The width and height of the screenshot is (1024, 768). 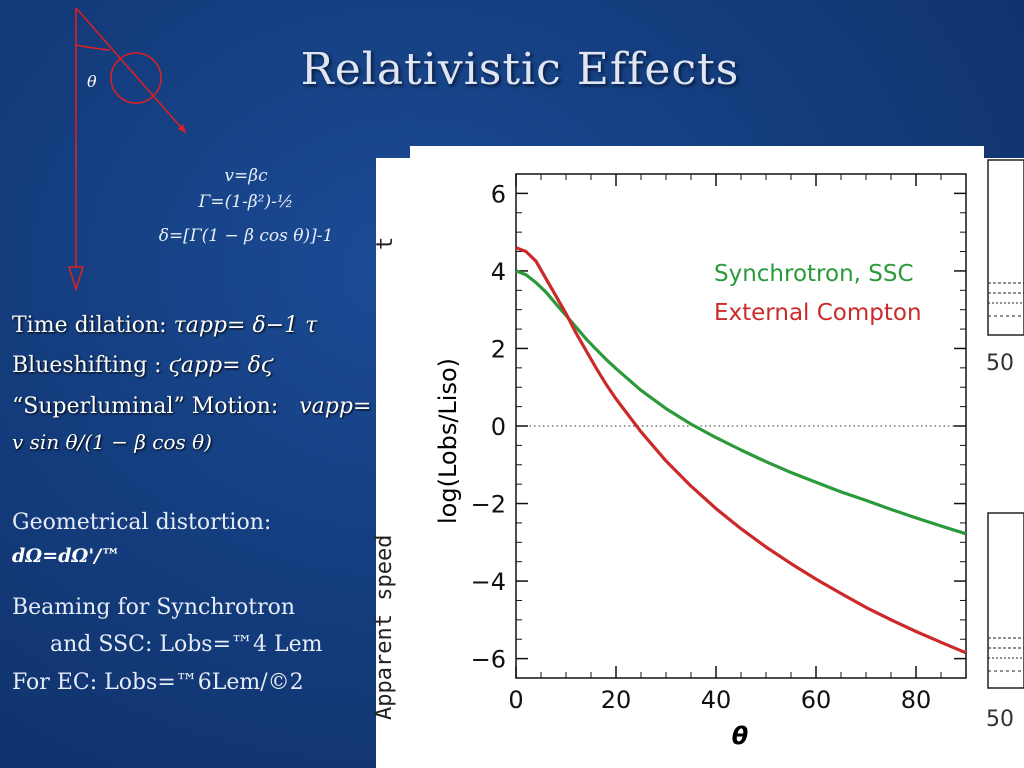 What do you see at coordinates (498, 427) in the screenshot?
I see `y-tick-label: 0` at bounding box center [498, 427].